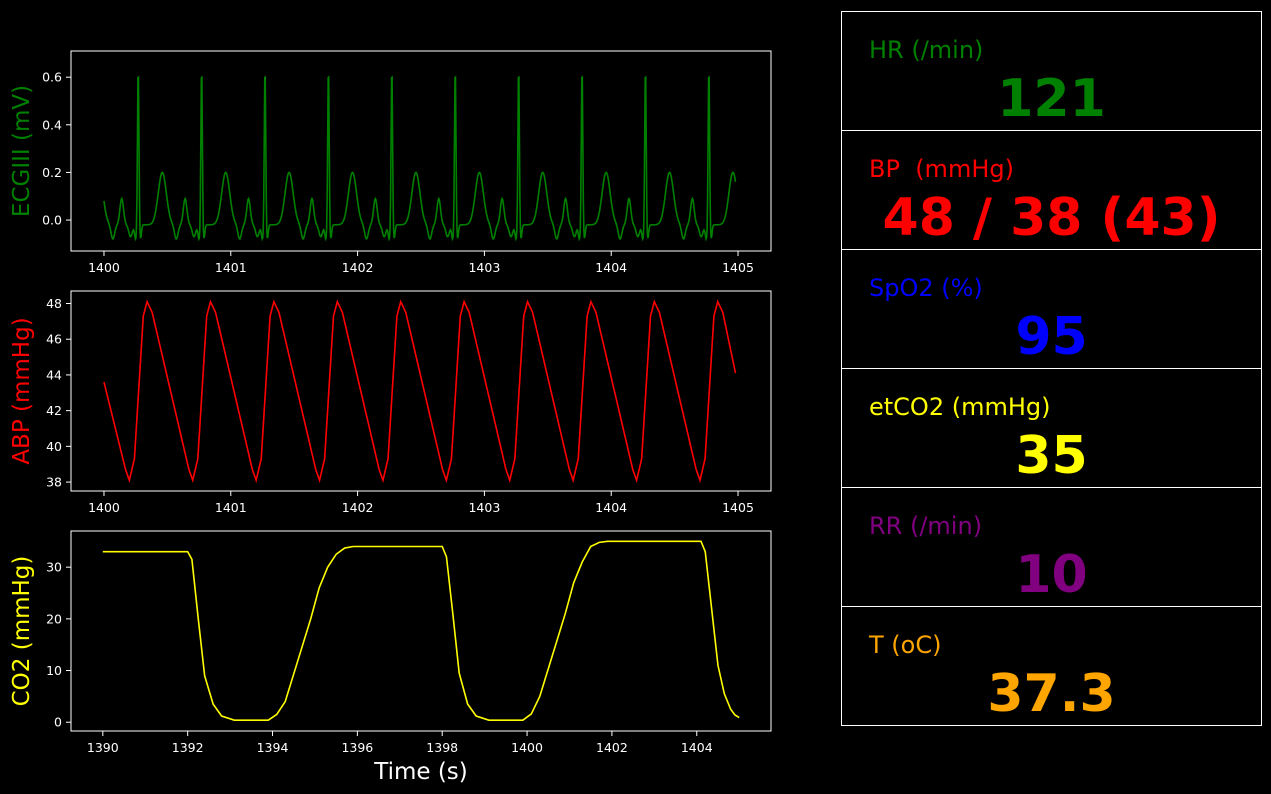 This screenshot has width=1271, height=794. Describe the element at coordinates (1051, 218) in the screenshot. I see `vital-bp-value: 48 / 38 (43)` at that location.